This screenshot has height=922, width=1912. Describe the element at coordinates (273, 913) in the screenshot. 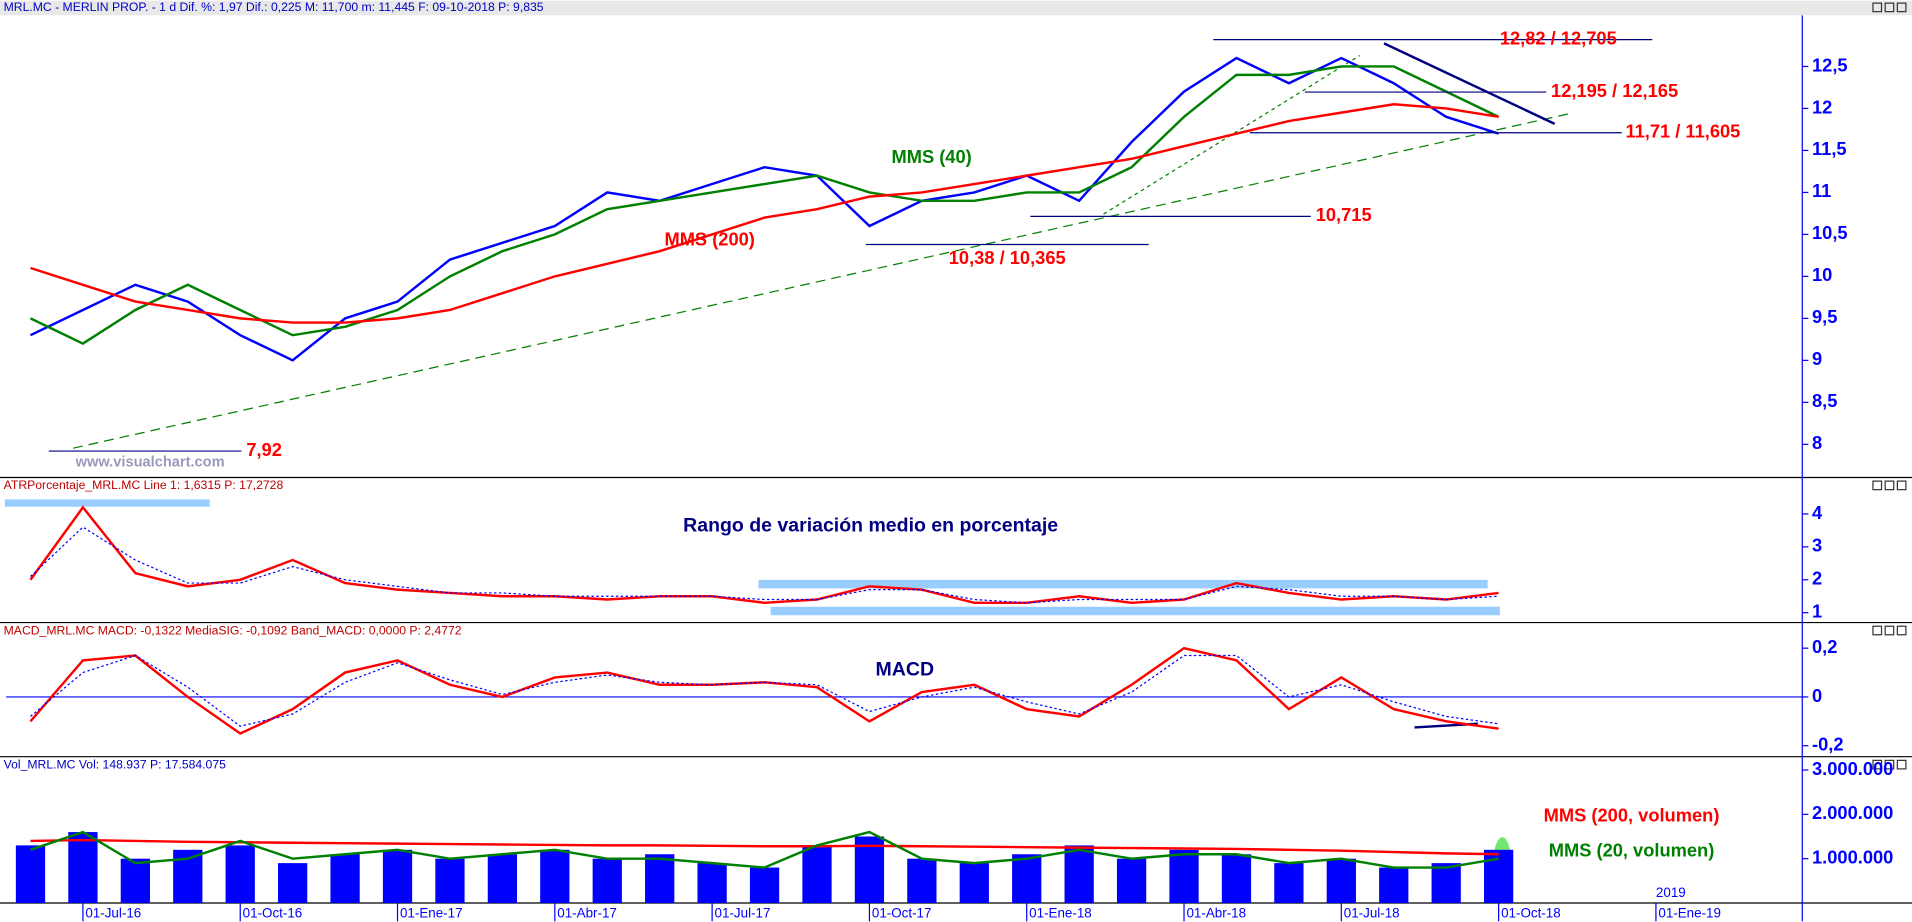

I see `x-tick-label: 01-Oct-16` at that location.